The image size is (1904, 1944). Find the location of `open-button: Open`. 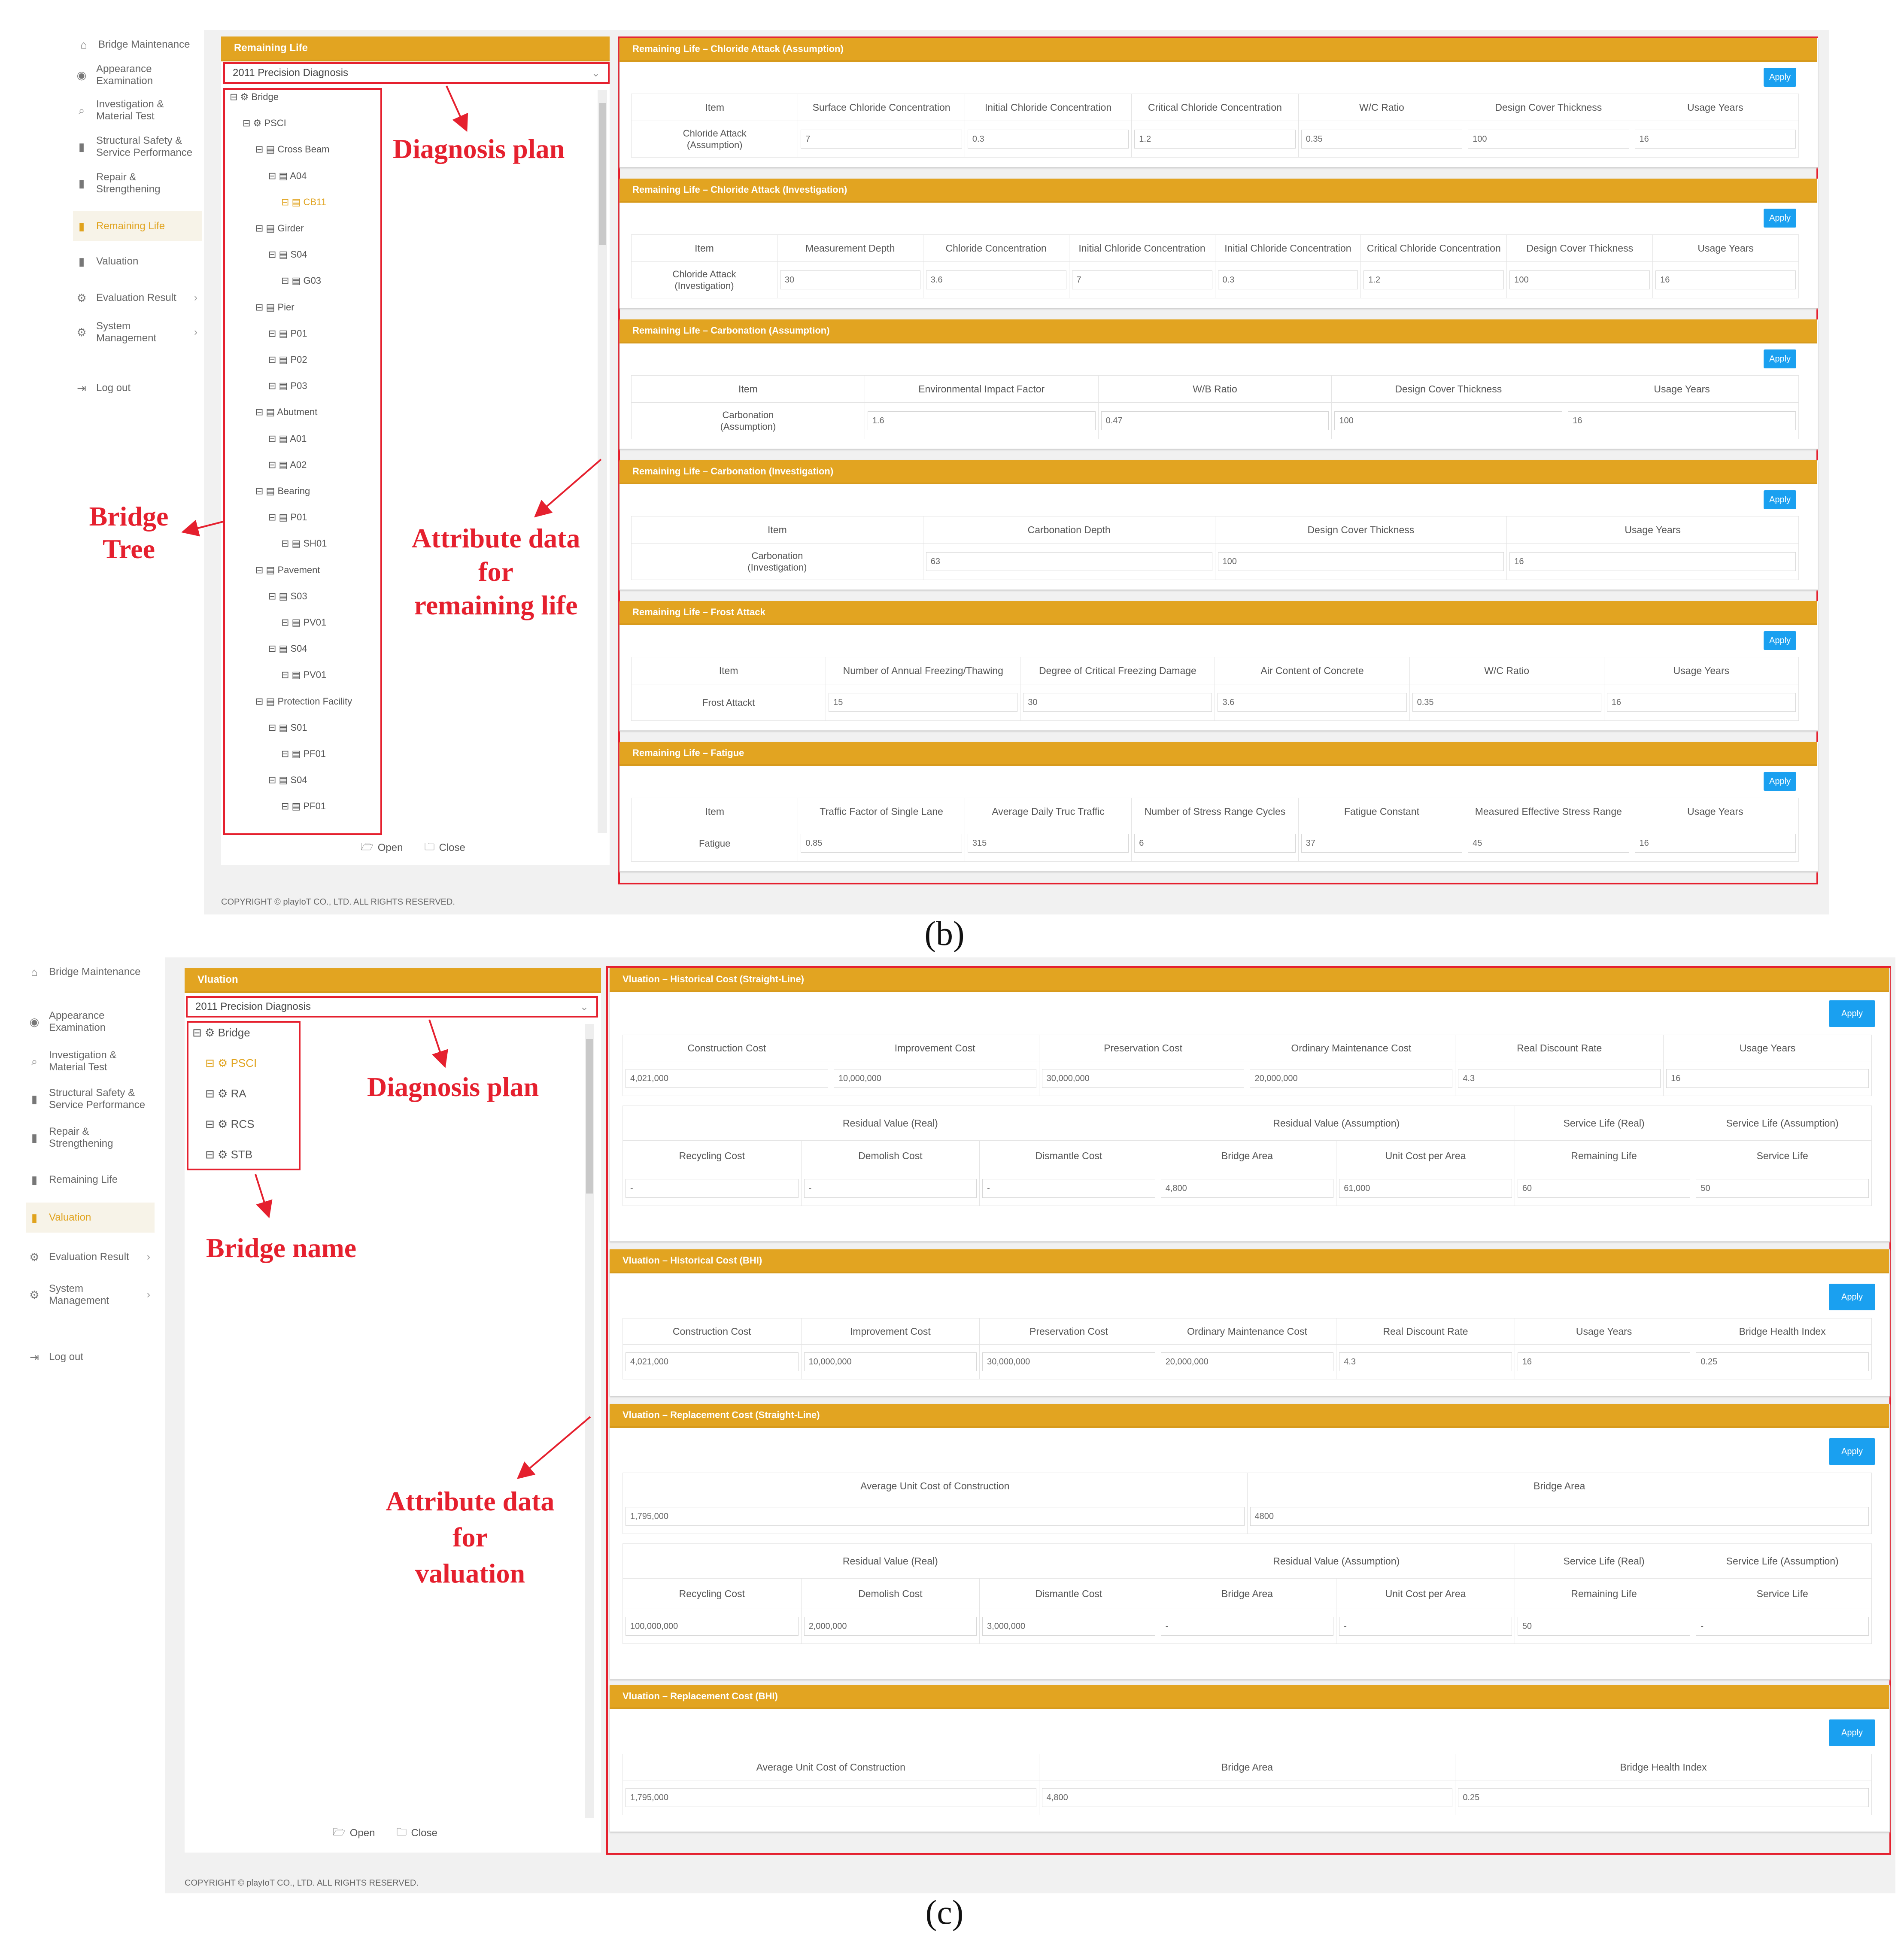

open-button: Open is located at coordinates (362, 1833).